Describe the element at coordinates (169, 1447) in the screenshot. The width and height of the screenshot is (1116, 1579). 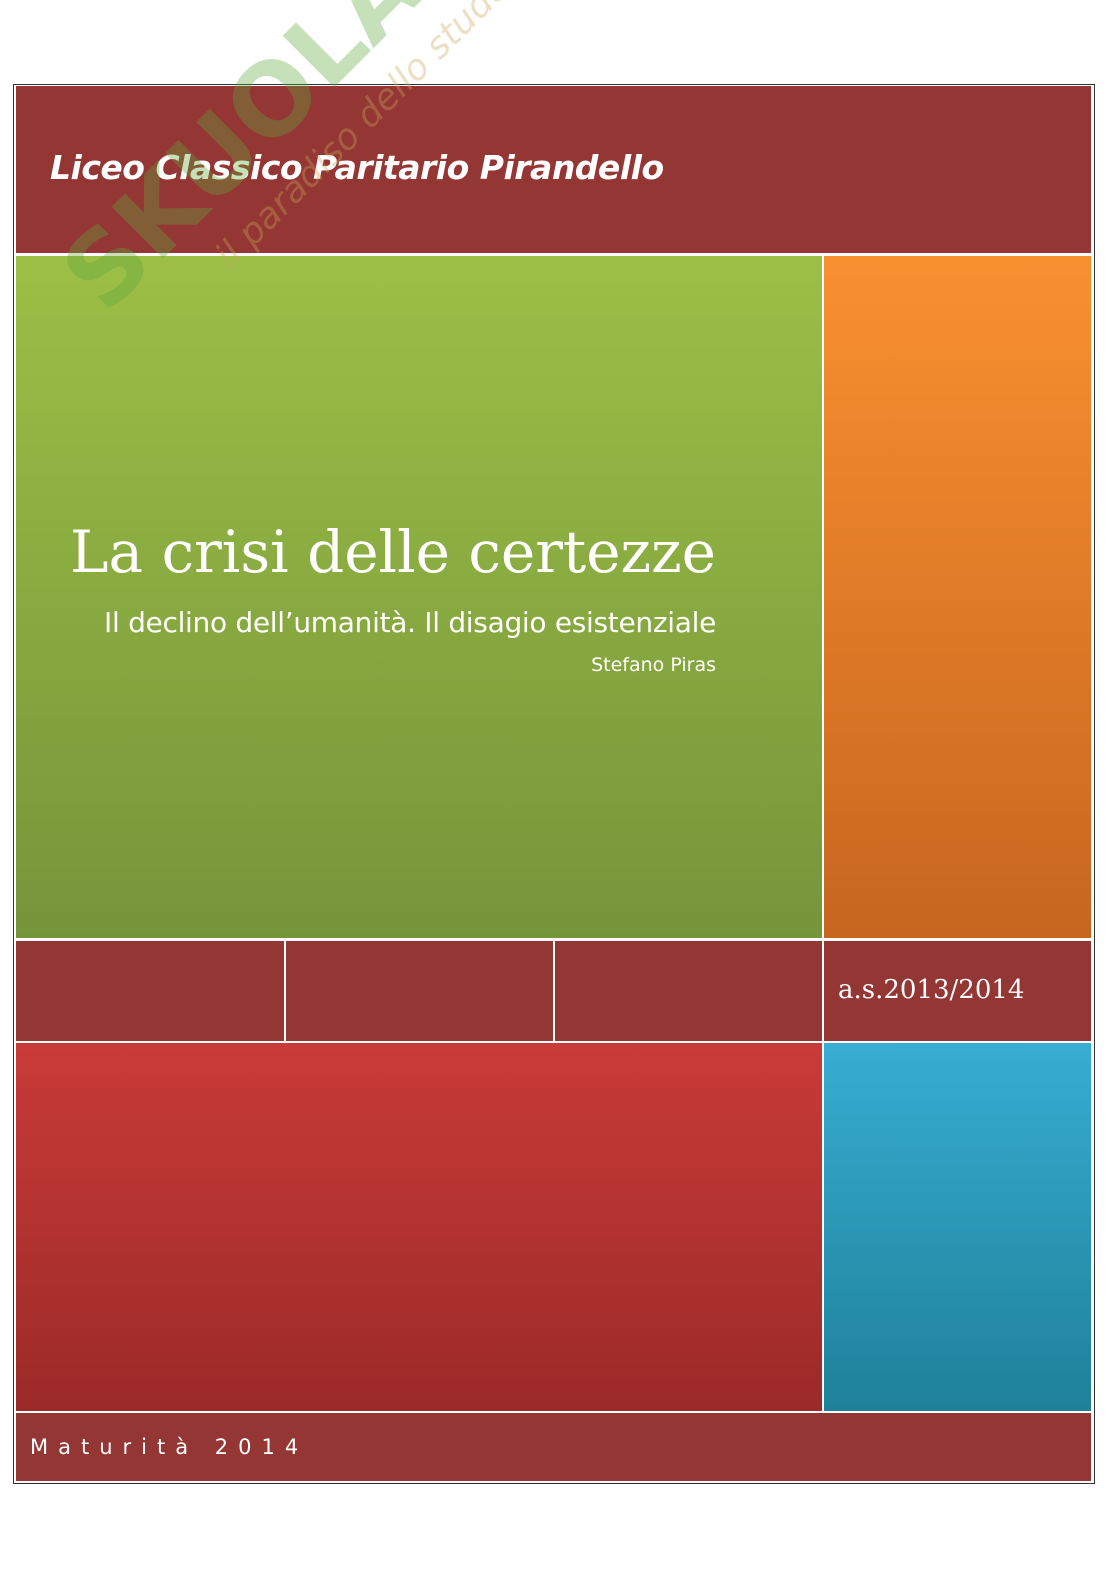
I see `footer-label: Maturità 2014` at that location.